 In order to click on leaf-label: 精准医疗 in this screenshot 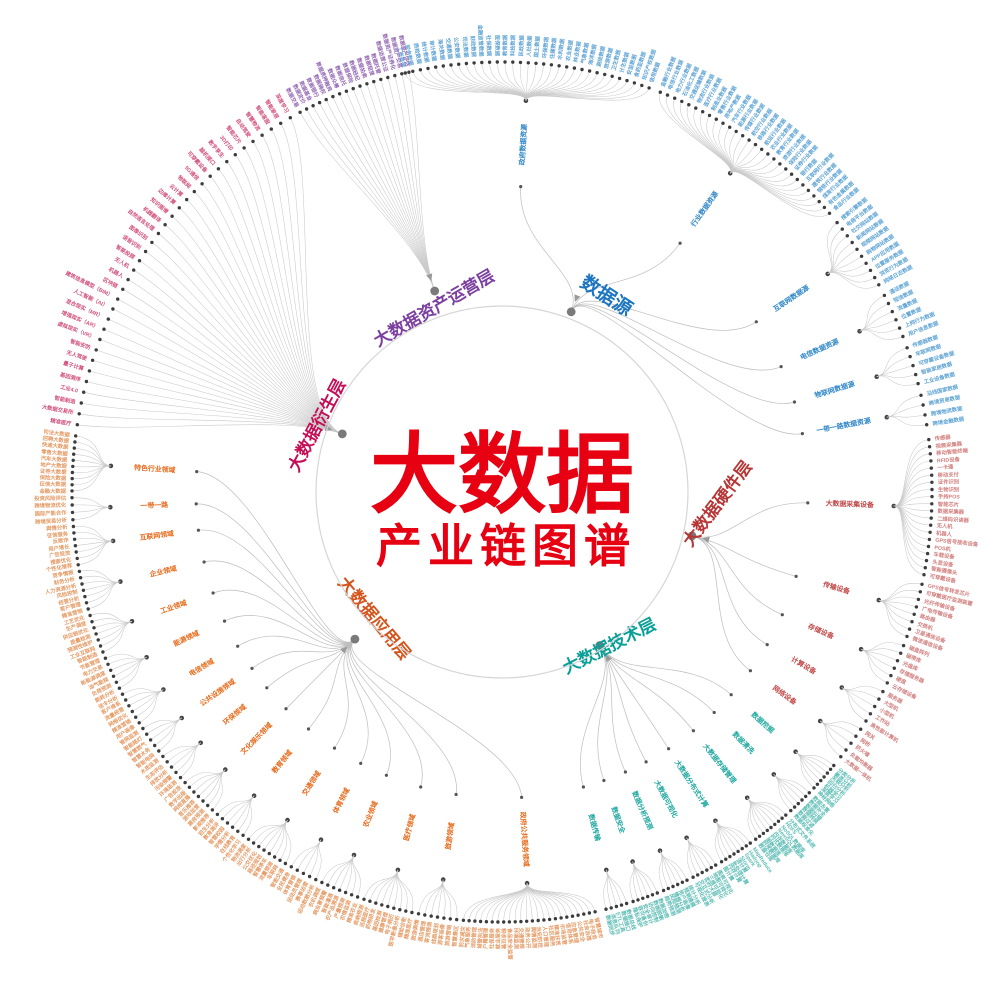, I will do `click(61, 421)`.